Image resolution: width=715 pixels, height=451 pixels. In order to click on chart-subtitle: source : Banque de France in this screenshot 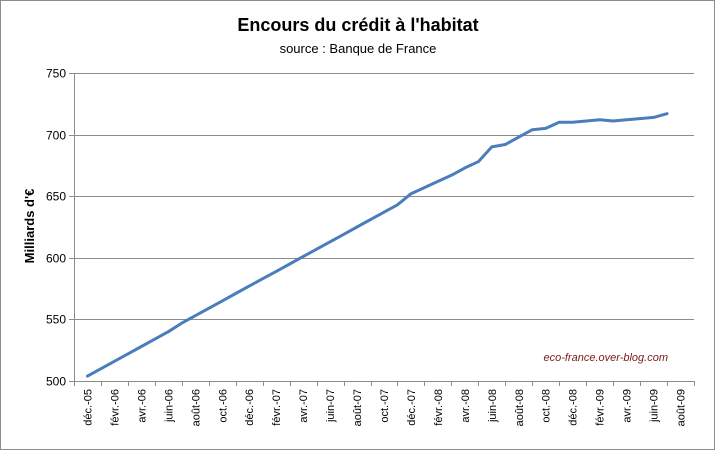, I will do `click(358, 48)`.